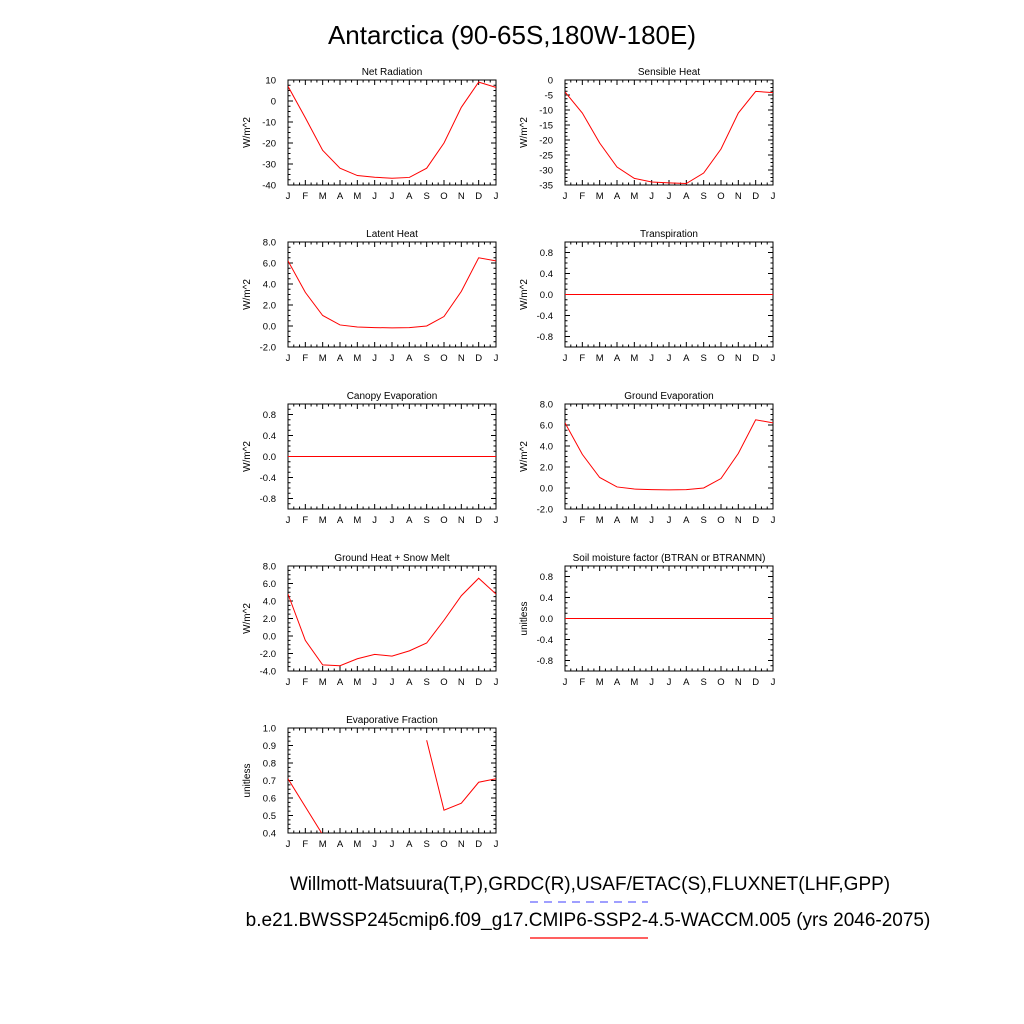 The image size is (1024, 1024). What do you see at coordinates (269, 619) in the screenshot?
I see `y-tick-label: 2.0` at bounding box center [269, 619].